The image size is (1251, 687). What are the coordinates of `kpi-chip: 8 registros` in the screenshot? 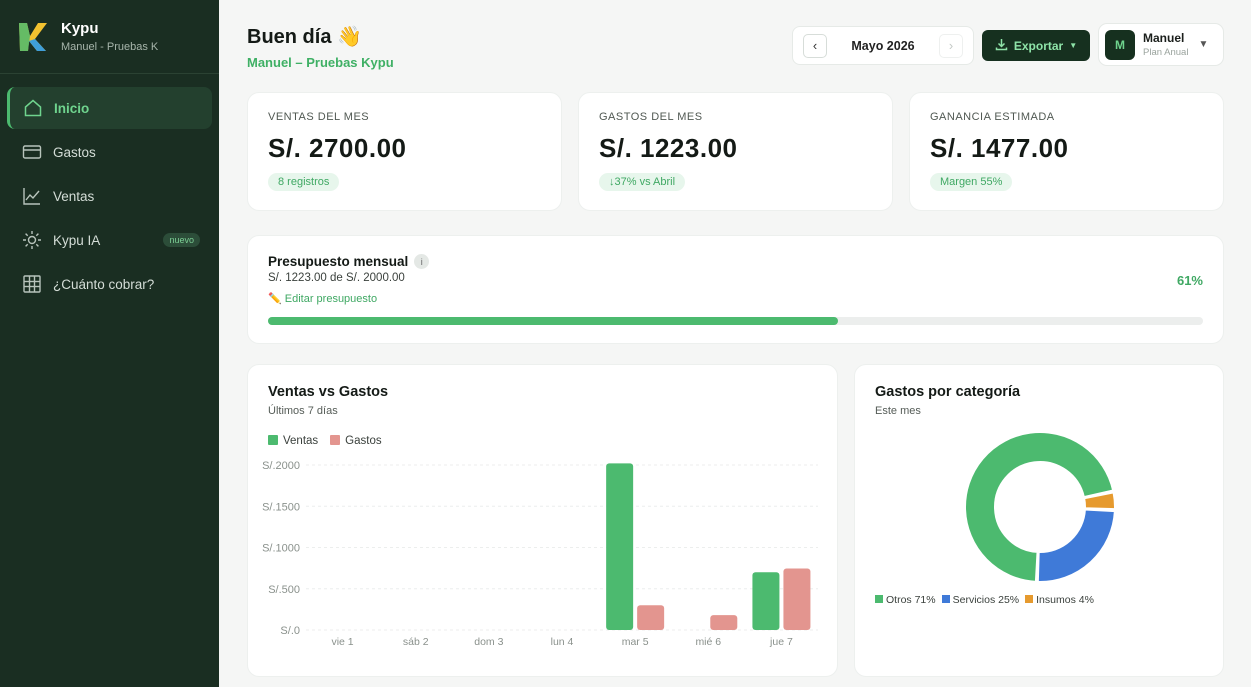 It's located at (304, 182).